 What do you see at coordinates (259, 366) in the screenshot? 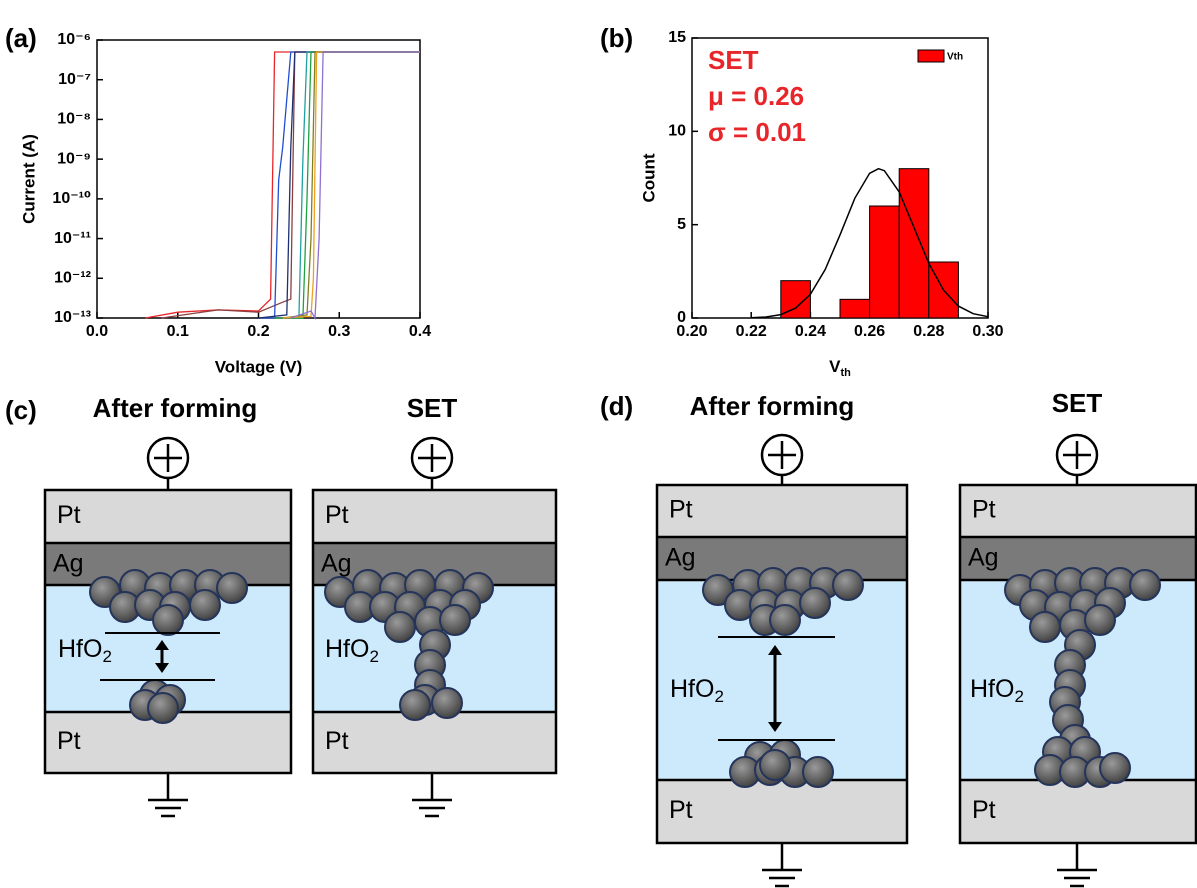
I see `x-axis-label: Voltage (V)` at bounding box center [259, 366].